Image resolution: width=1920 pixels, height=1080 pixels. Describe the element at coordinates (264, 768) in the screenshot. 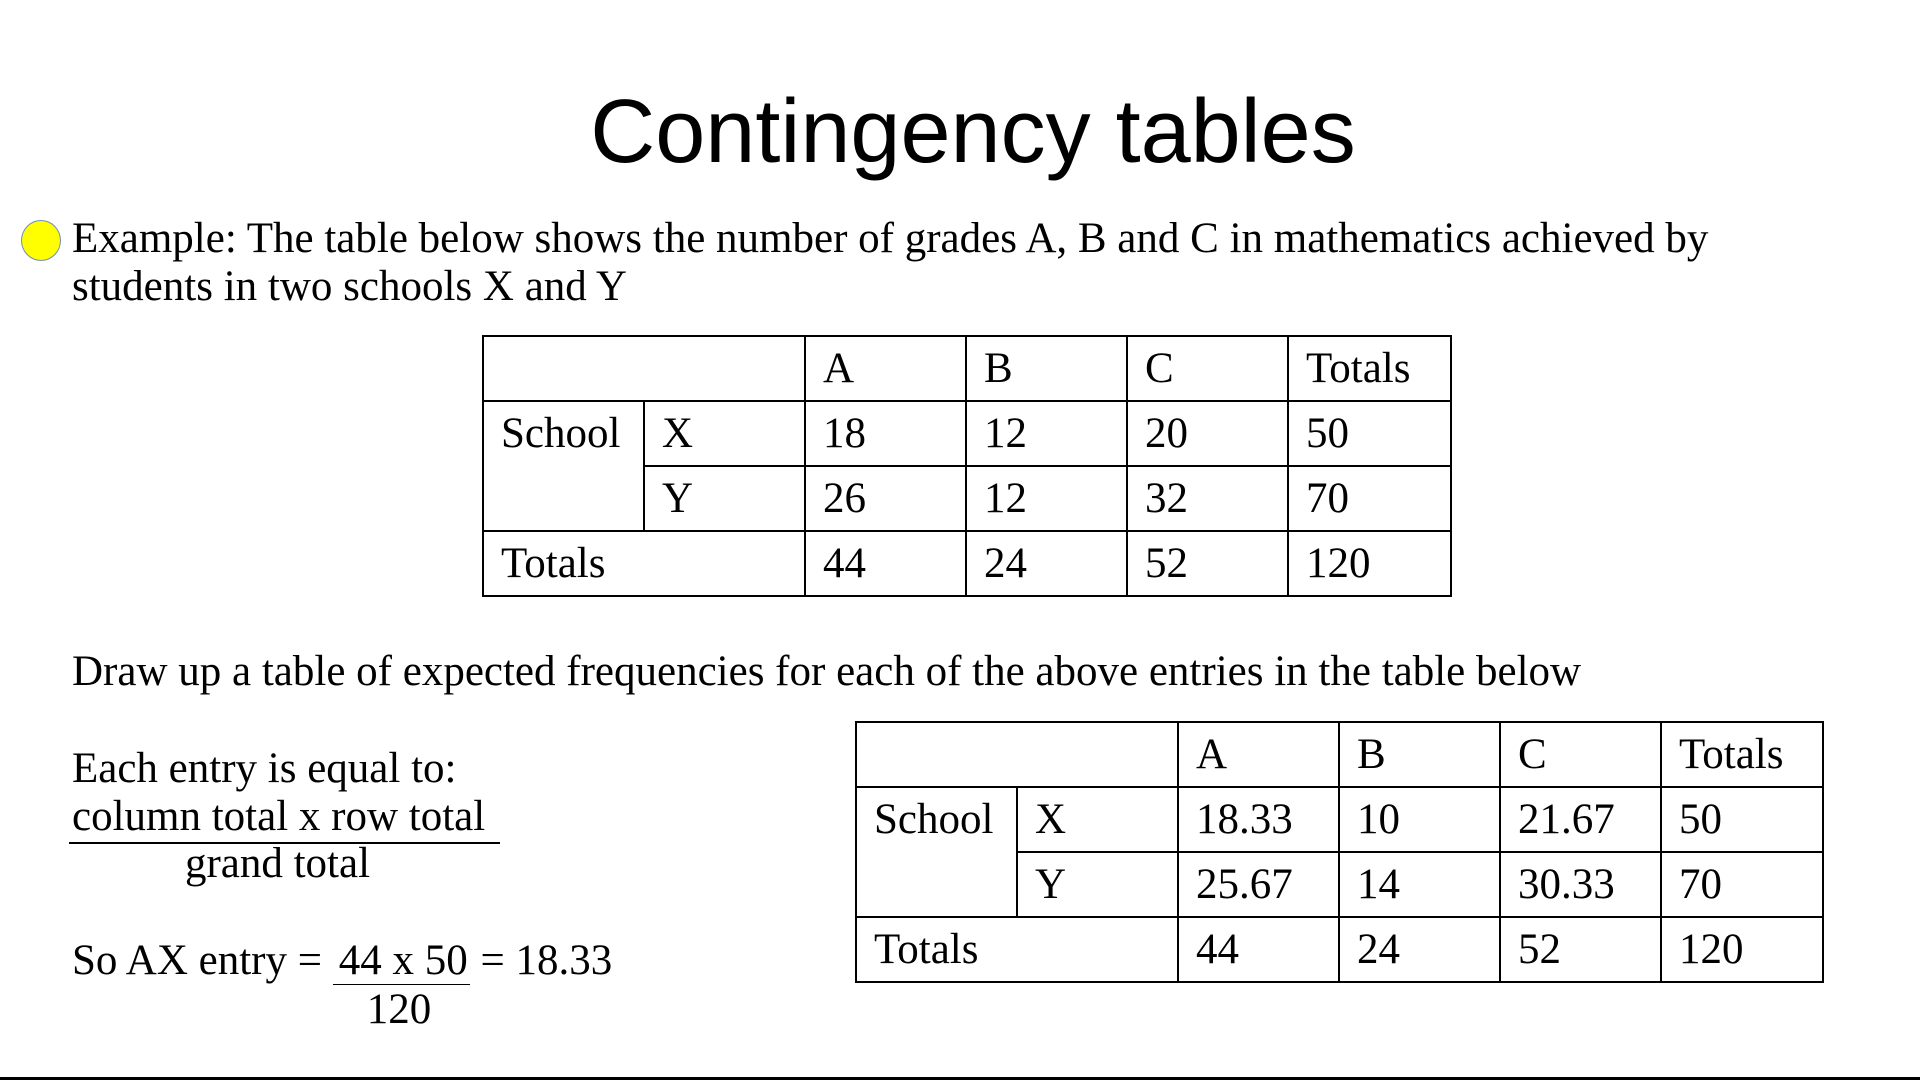

I see `formula-intro: Each entry is equal to:` at that location.